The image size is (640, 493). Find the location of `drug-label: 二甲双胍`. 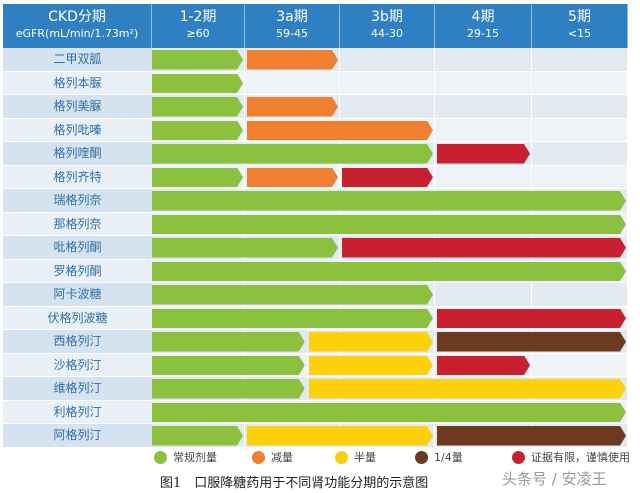

drug-label: 二甲双胍 is located at coordinates (77, 59).